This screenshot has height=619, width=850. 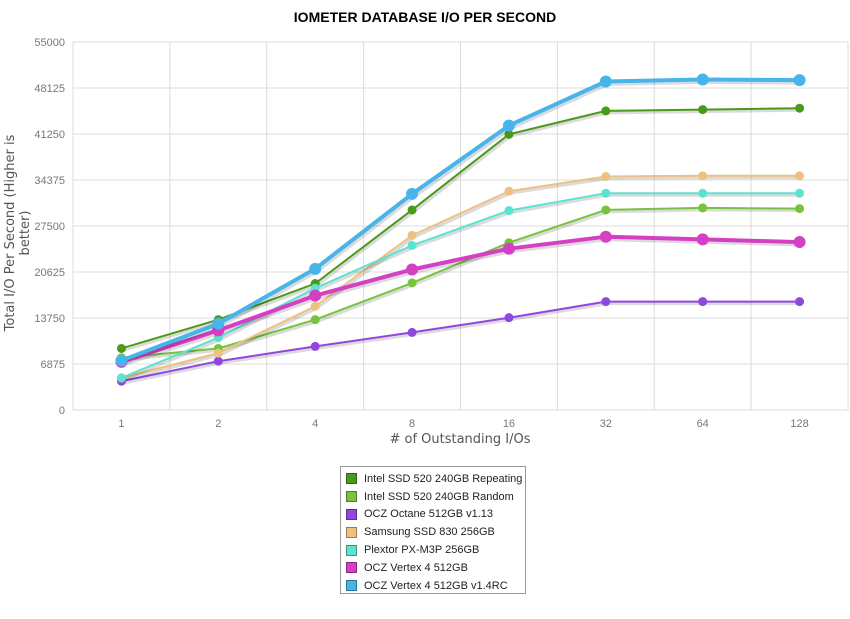 I want to click on legend-label: Plextor PX-M3P 256GB, so click(x=422, y=550).